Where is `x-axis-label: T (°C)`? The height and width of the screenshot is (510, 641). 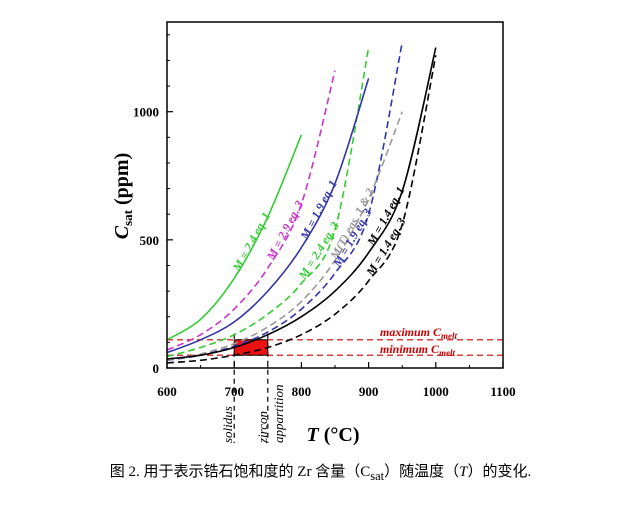 x-axis-label: T (°C) is located at coordinates (333, 435).